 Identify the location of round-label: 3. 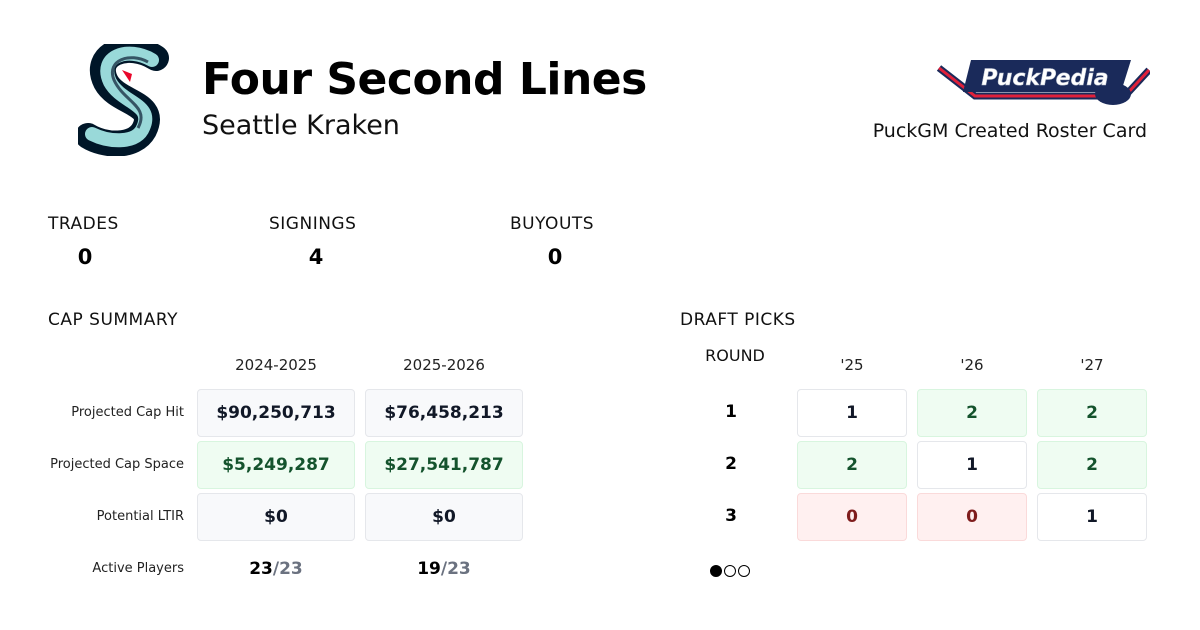
(731, 516).